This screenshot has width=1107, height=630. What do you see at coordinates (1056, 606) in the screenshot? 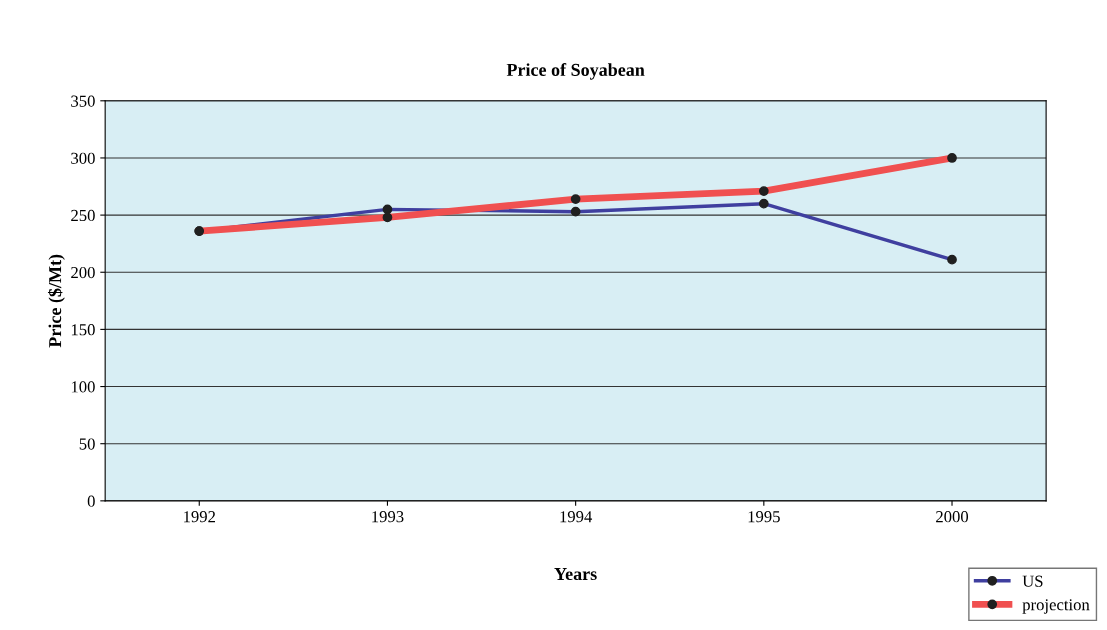
I see `legend-label: projection` at bounding box center [1056, 606].